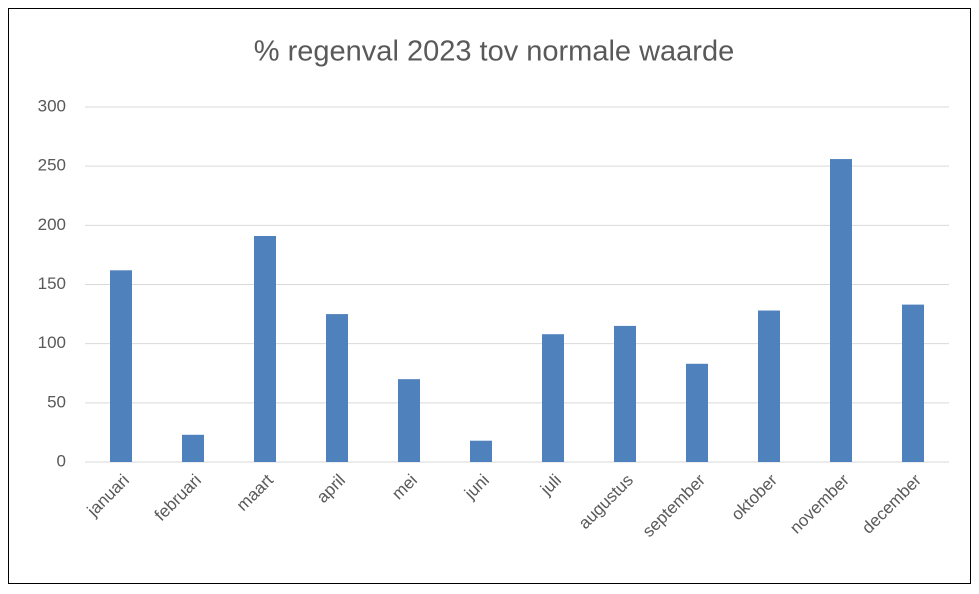  Describe the element at coordinates (52, 105) in the screenshot. I see `y-tick-label: 300` at that location.